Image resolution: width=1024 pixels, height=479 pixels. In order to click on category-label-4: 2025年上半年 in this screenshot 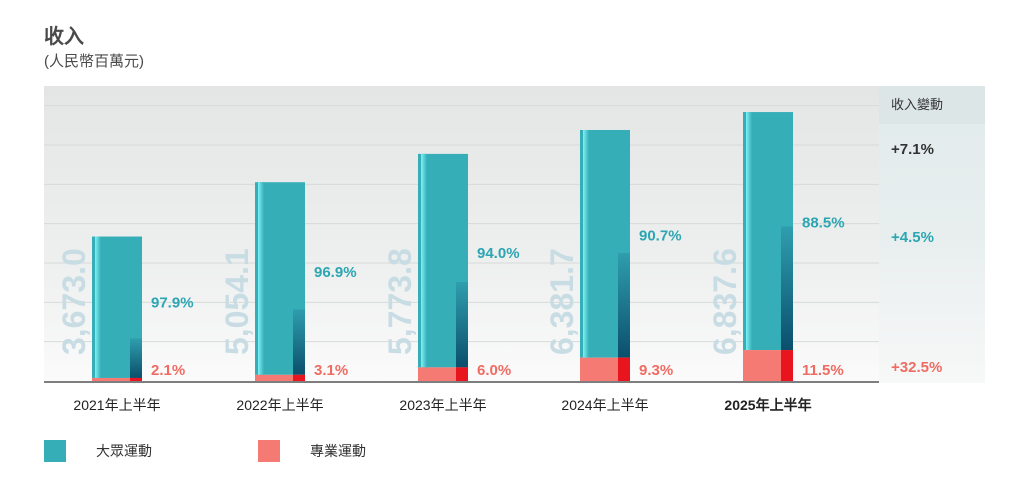, I will do `click(767, 405)`.